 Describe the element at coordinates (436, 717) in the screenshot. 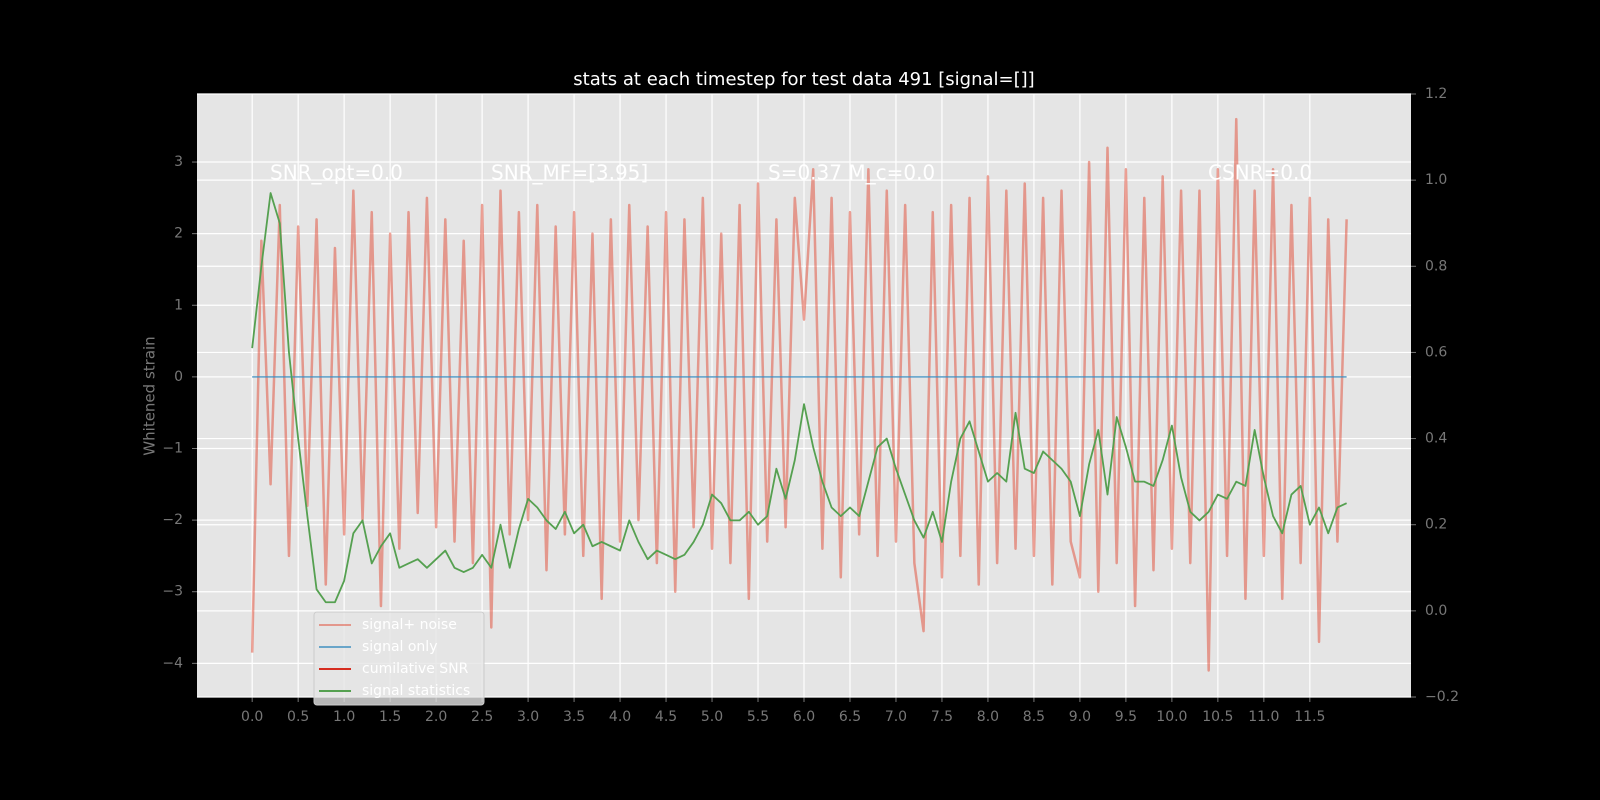

I see `x-tick-label: 2.0` at that location.